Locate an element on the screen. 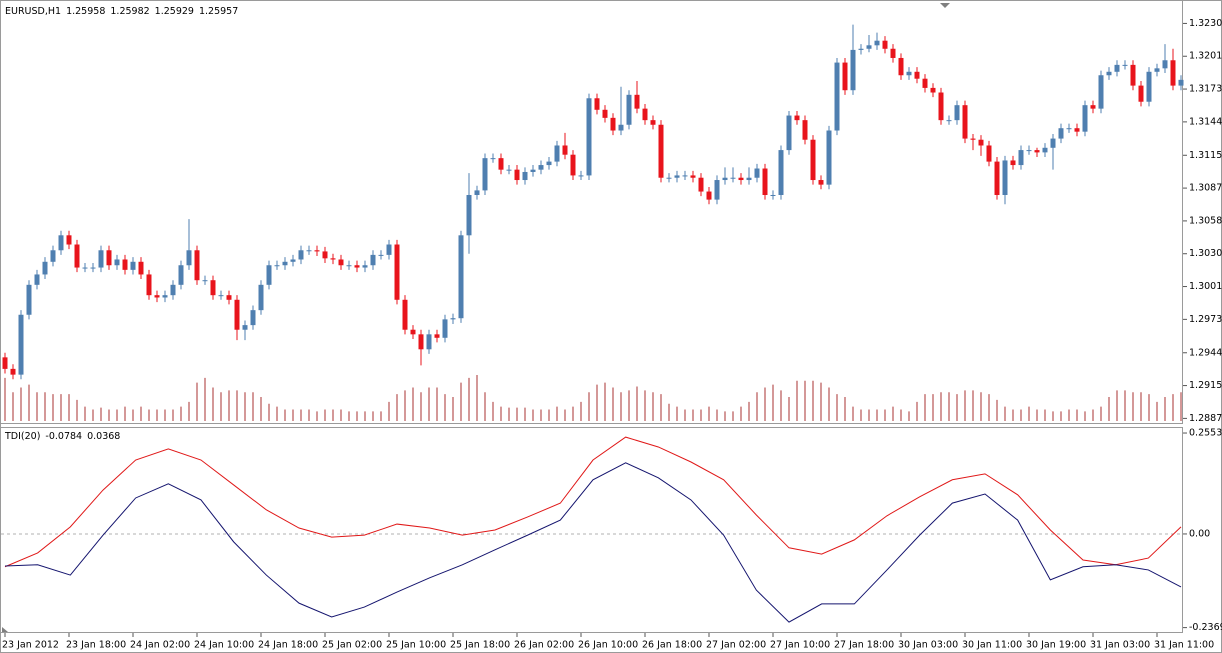  x-tick-label: 25 Jan 10:00 is located at coordinates (416, 645).